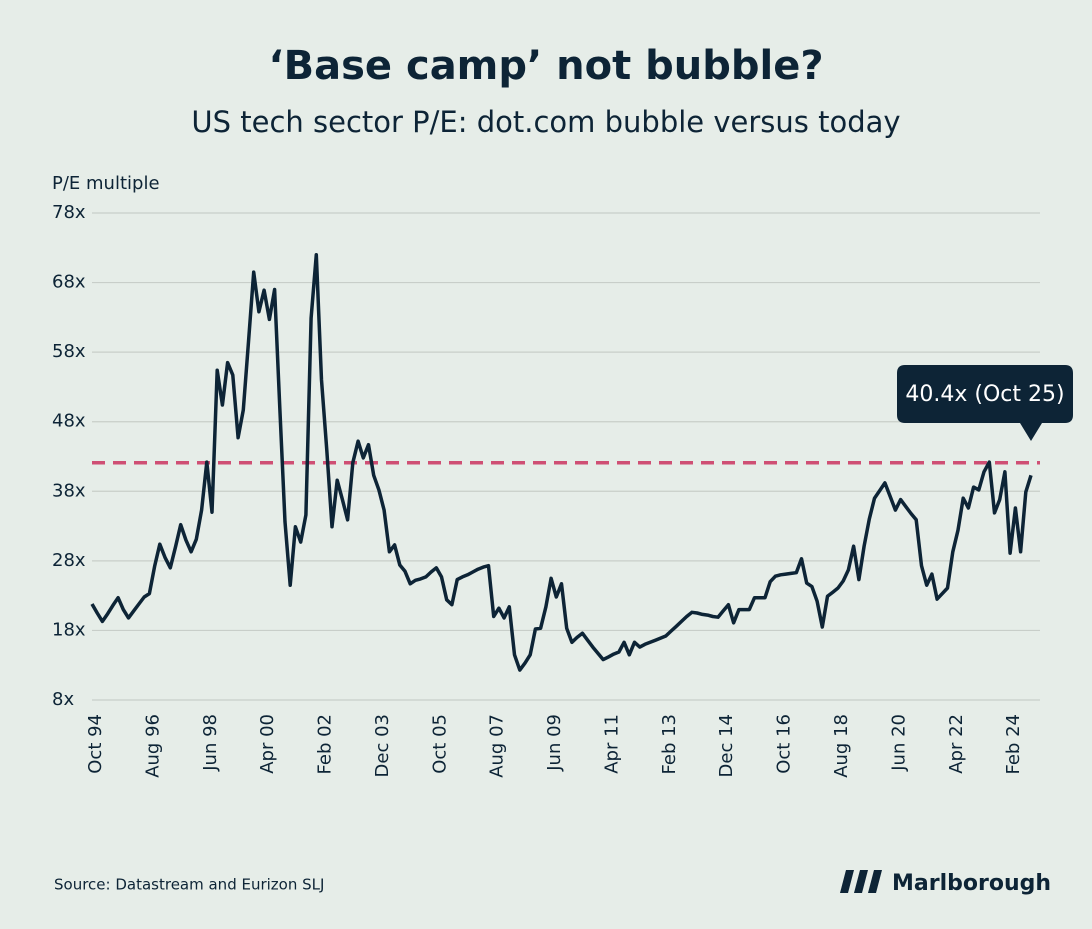  Describe the element at coordinates (497, 746) in the screenshot. I see `x-tick-label: Aug 07` at that location.